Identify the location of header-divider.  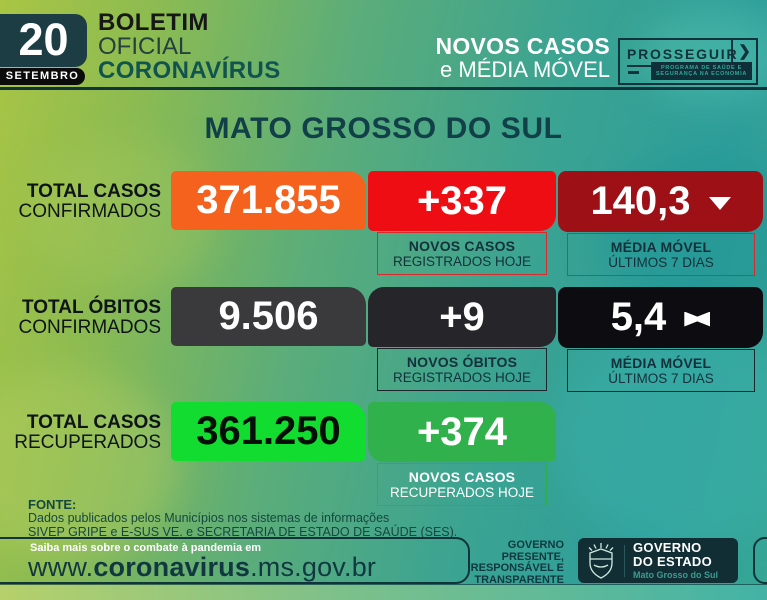
(383, 88).